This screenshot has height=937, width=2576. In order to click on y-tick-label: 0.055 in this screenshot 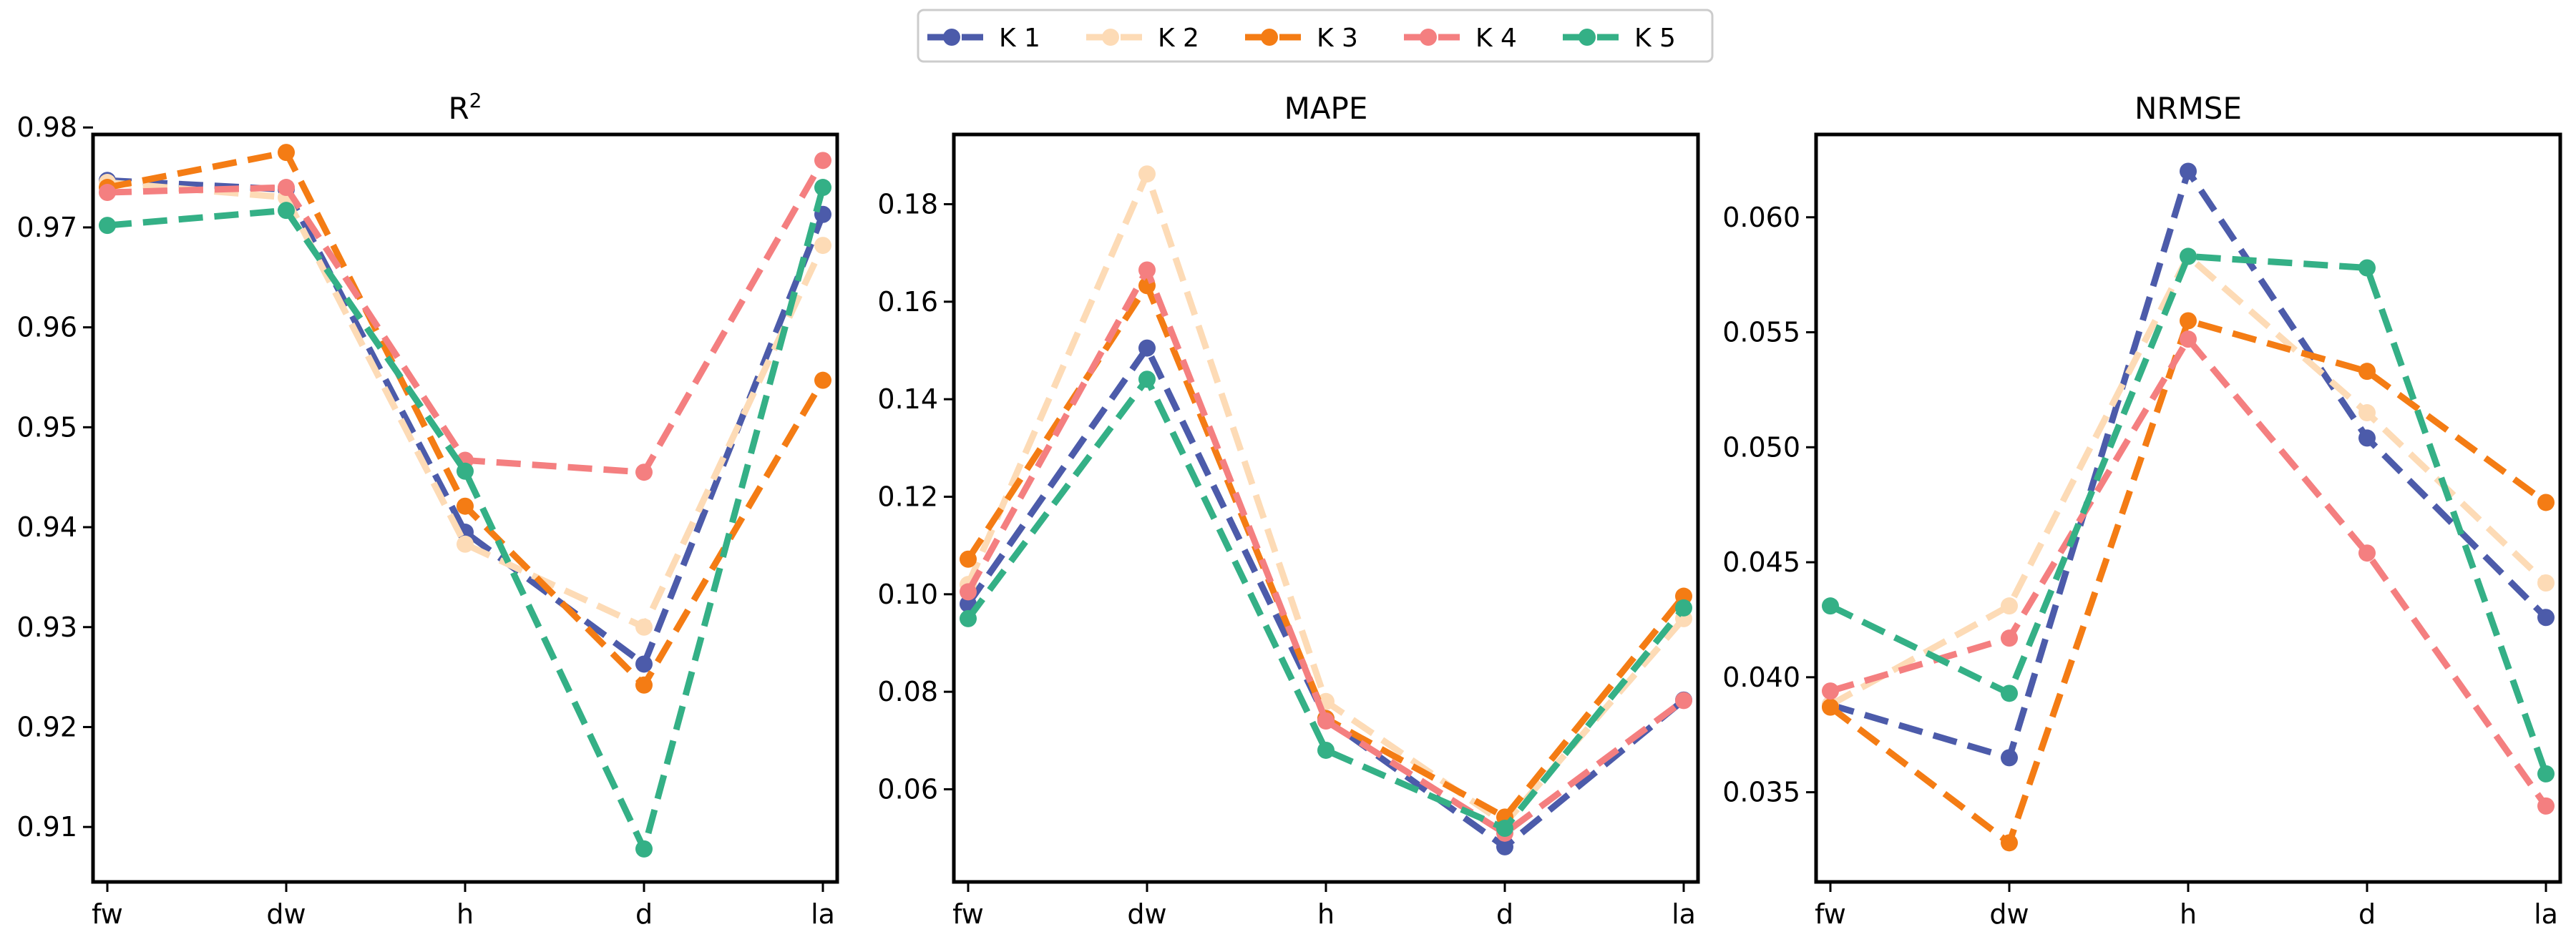, I will do `click(1761, 332)`.